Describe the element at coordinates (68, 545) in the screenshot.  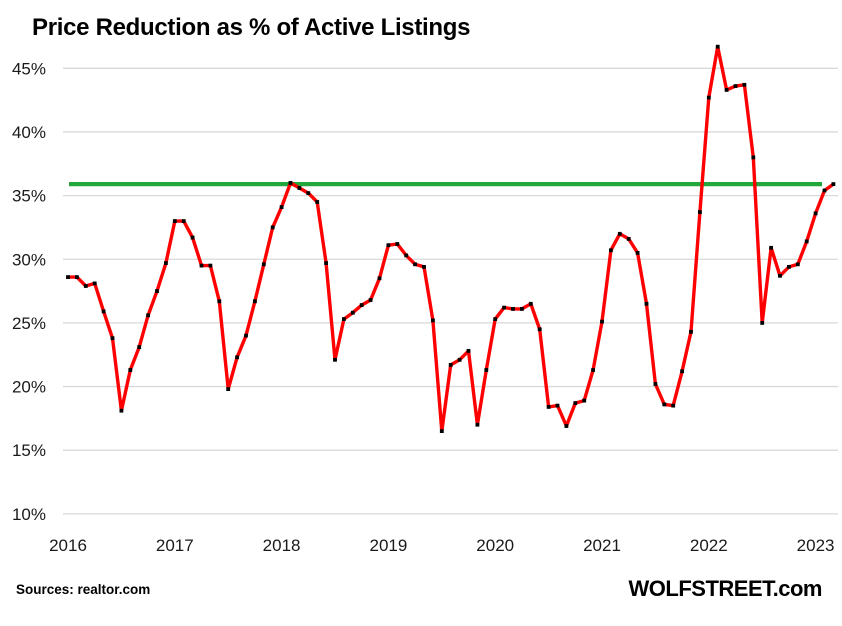
I see `x-axis-tick-label: 2016` at that location.